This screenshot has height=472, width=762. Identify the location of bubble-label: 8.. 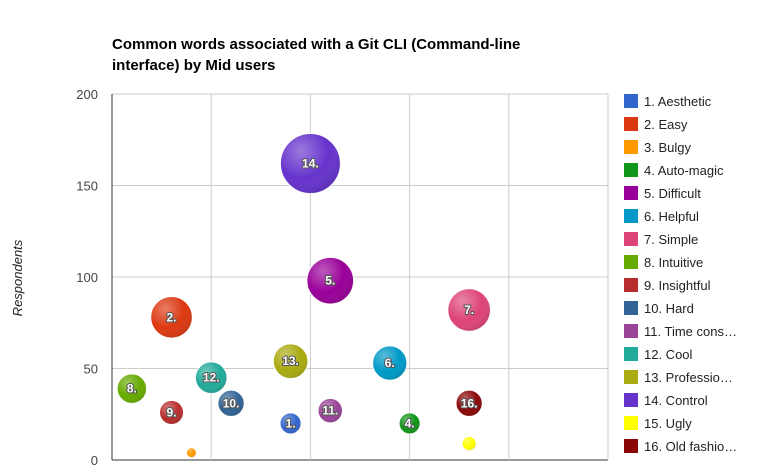
(132, 389).